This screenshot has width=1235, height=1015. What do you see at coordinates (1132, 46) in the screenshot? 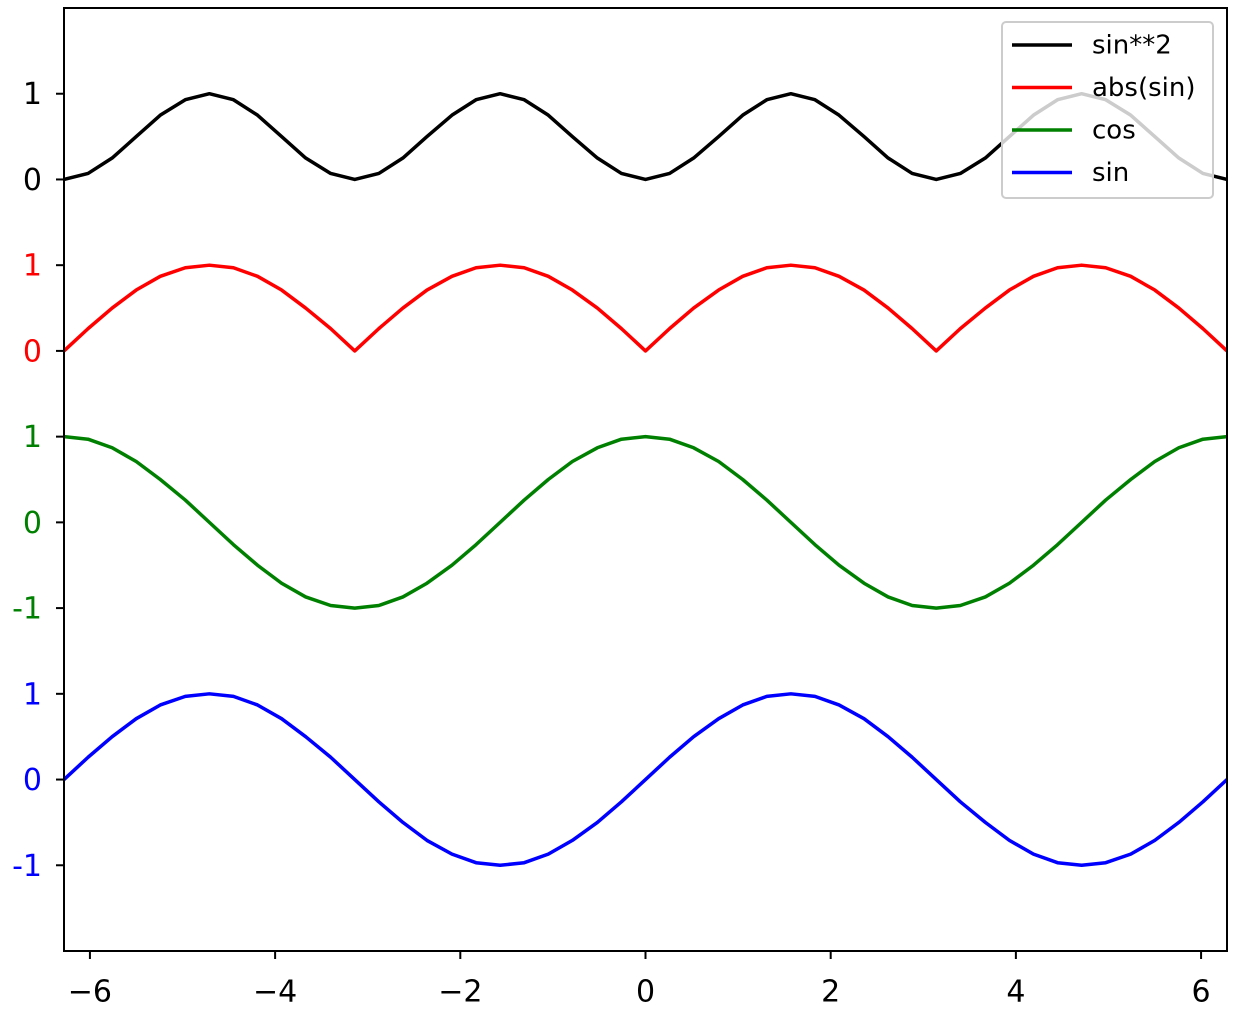
I see `legend-label: sin**2` at bounding box center [1132, 46].